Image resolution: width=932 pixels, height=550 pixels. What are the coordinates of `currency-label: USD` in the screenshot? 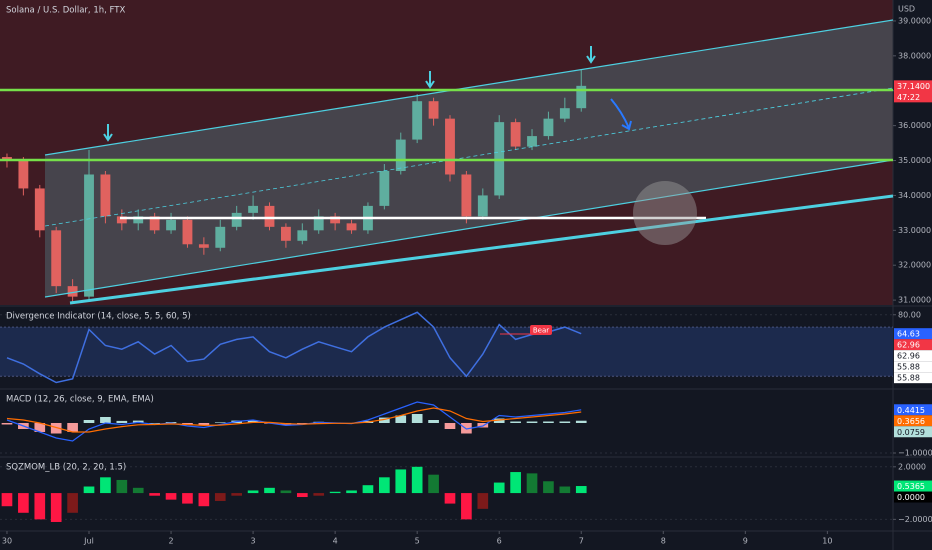 It's located at (906, 9).